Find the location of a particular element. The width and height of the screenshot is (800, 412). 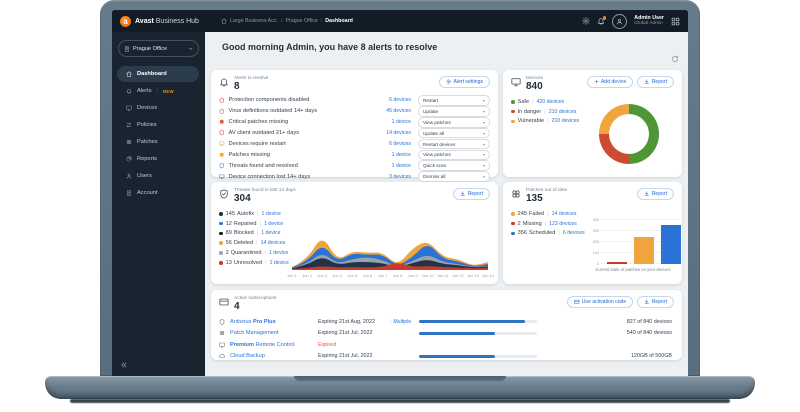

legend-devices-link: 420 devices is located at coordinates (550, 101).